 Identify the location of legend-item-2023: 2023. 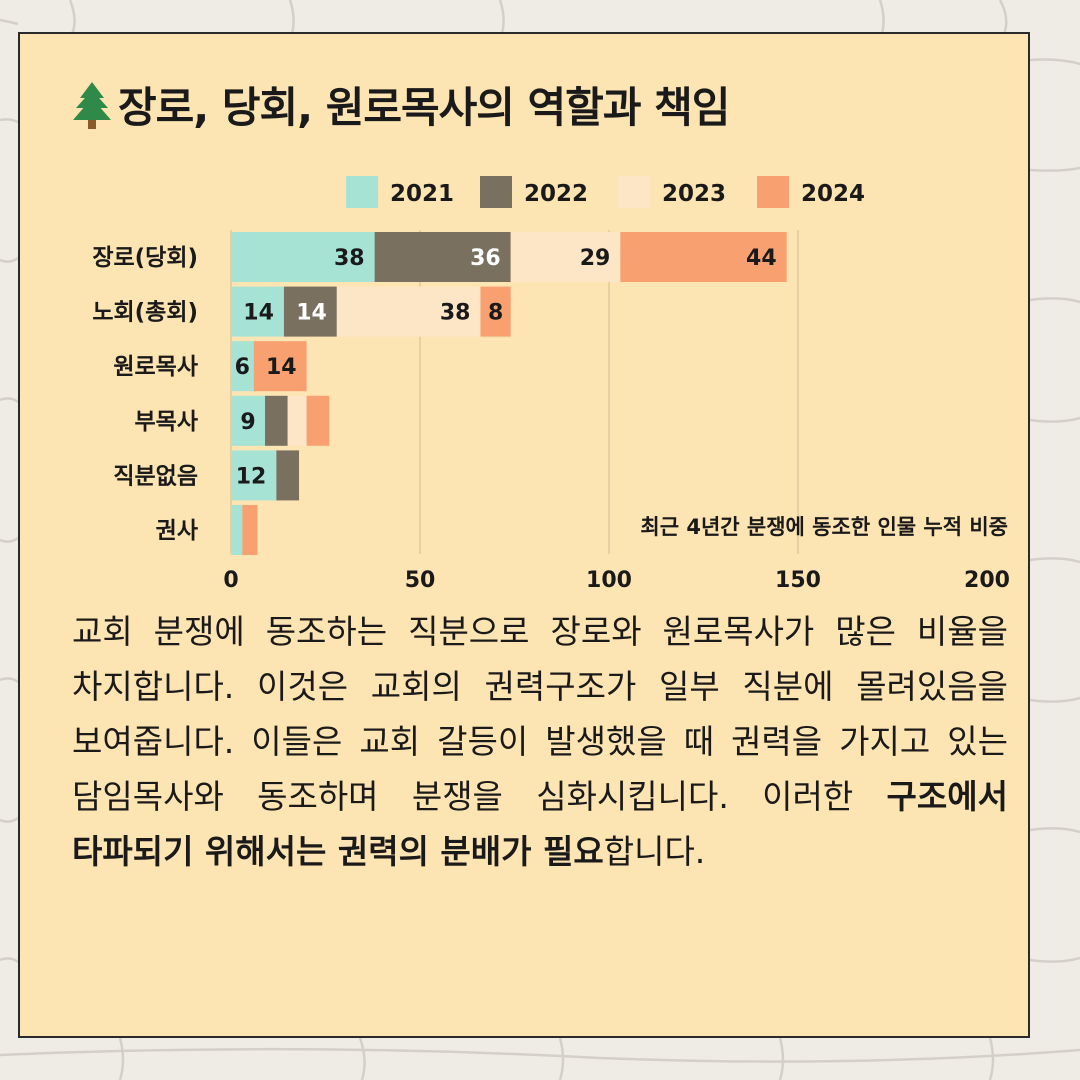
(672, 192).